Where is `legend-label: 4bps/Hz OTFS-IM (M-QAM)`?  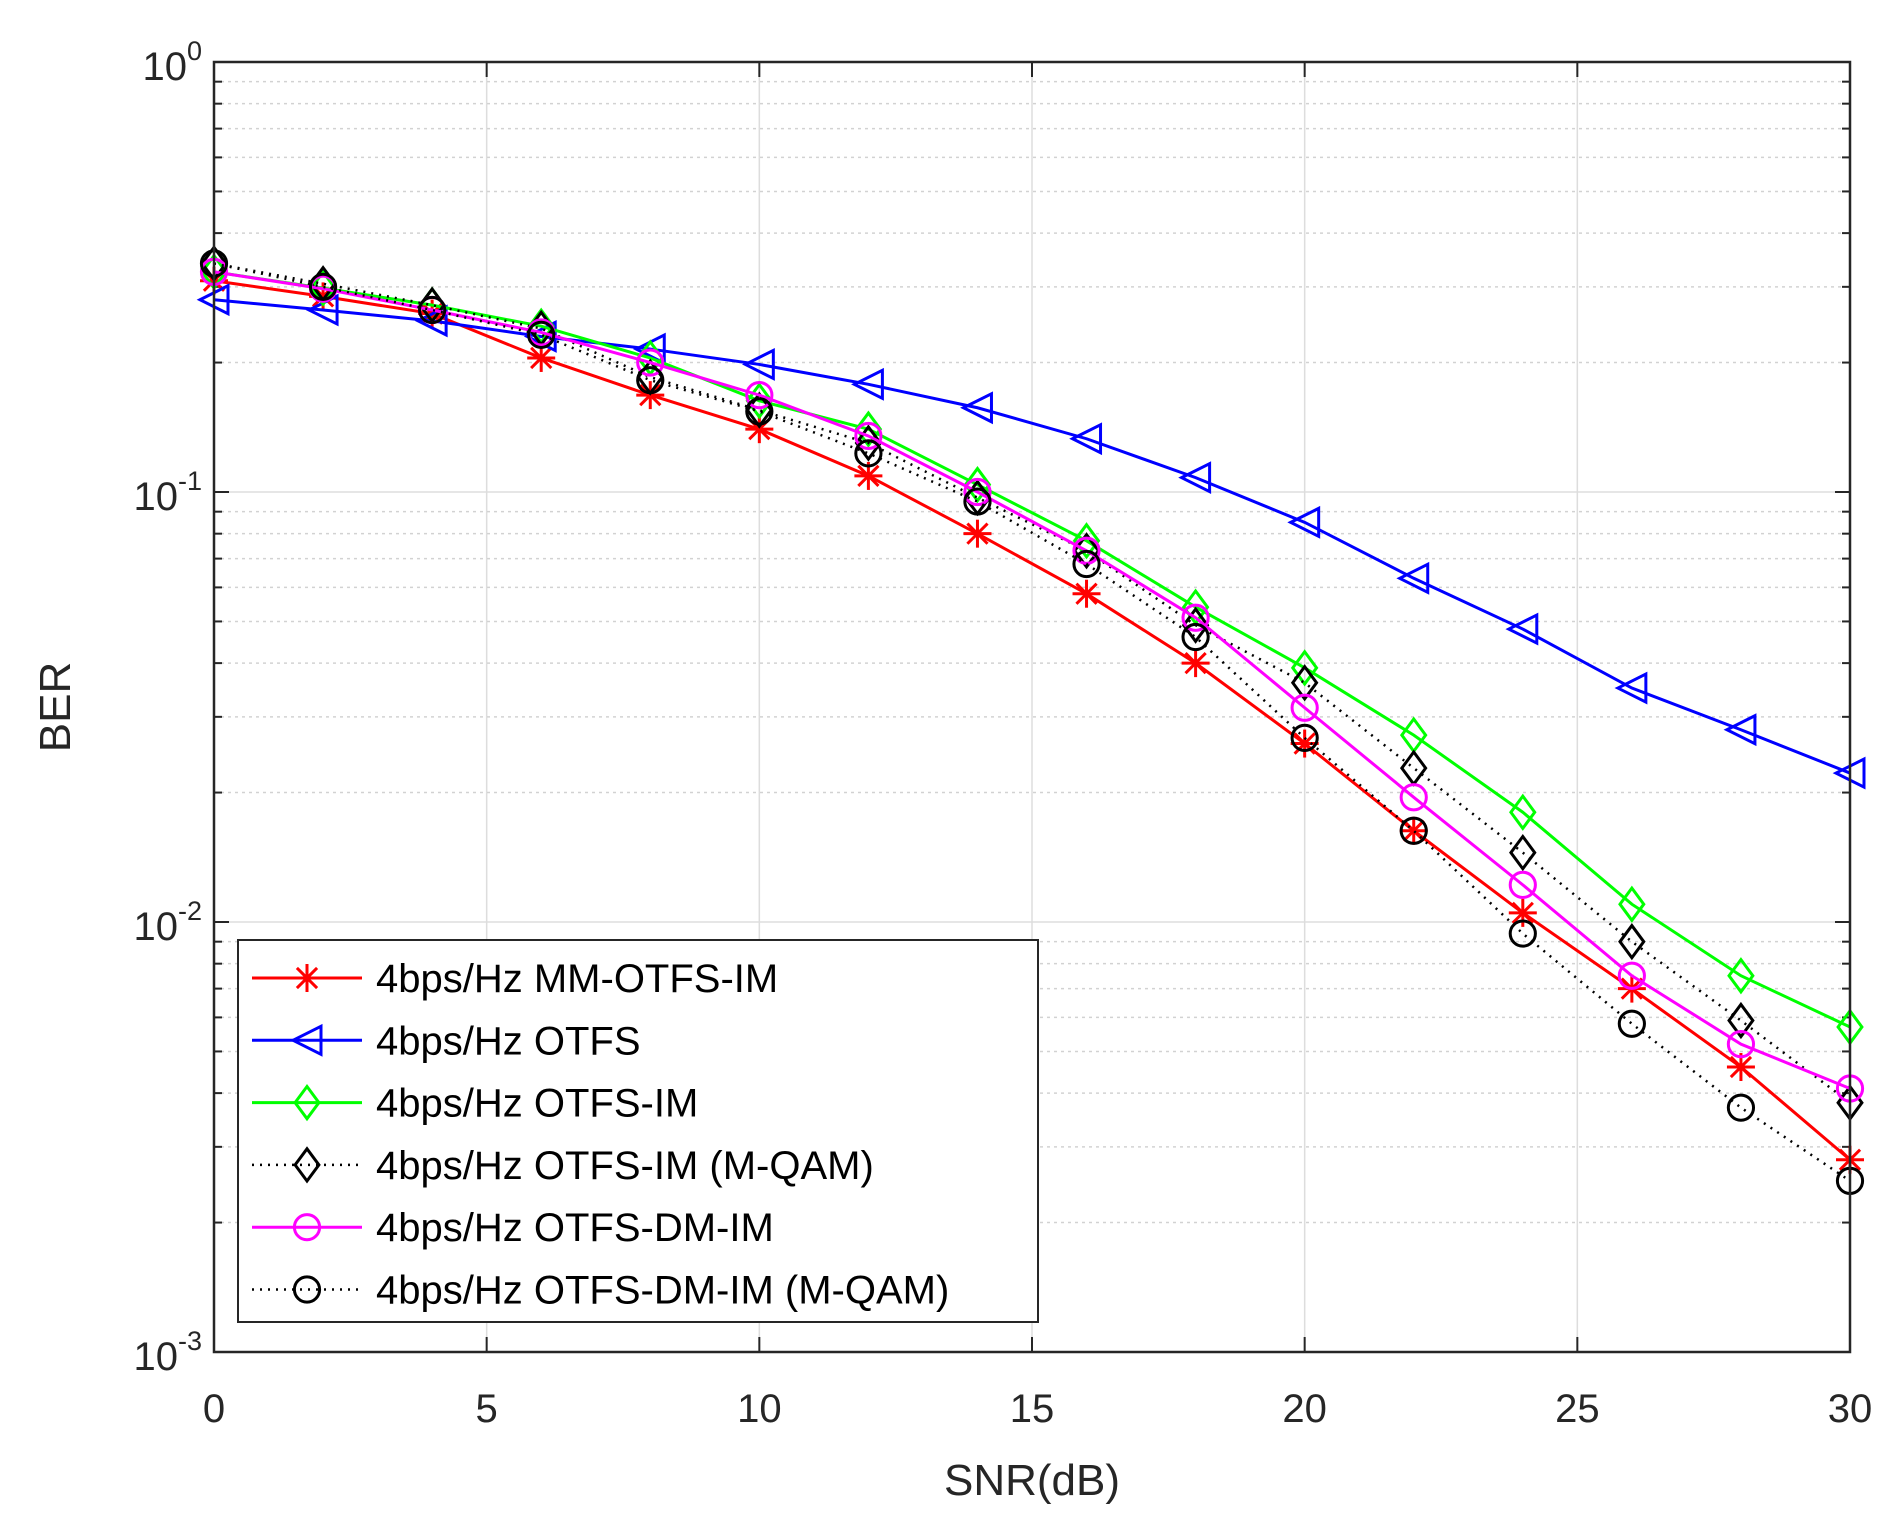 legend-label: 4bps/Hz OTFS-IM (M-QAM) is located at coordinates (625, 1166).